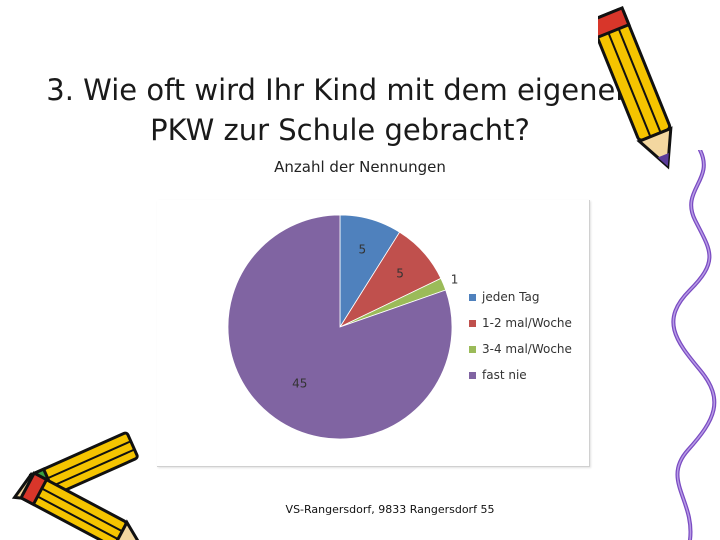 The height and width of the screenshot is (540, 720). I want to click on legend-item-4: fast nie, so click(528, 375).